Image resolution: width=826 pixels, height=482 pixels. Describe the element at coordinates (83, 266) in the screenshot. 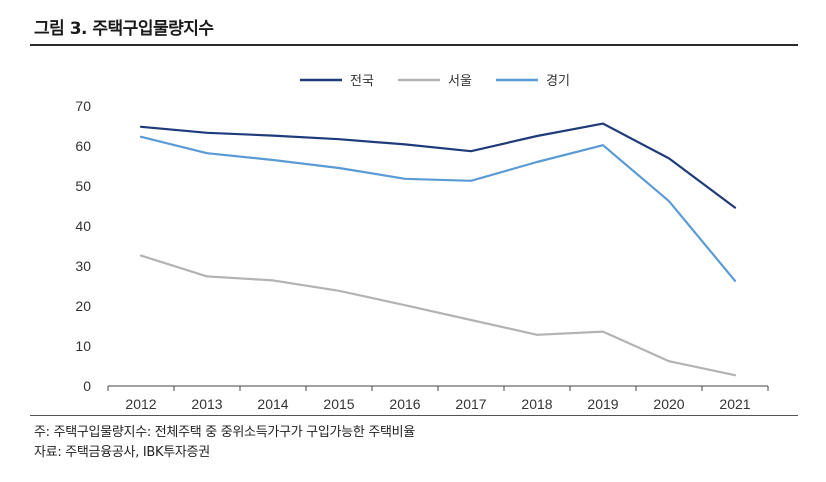

I see `y-tick-label: 30` at that location.